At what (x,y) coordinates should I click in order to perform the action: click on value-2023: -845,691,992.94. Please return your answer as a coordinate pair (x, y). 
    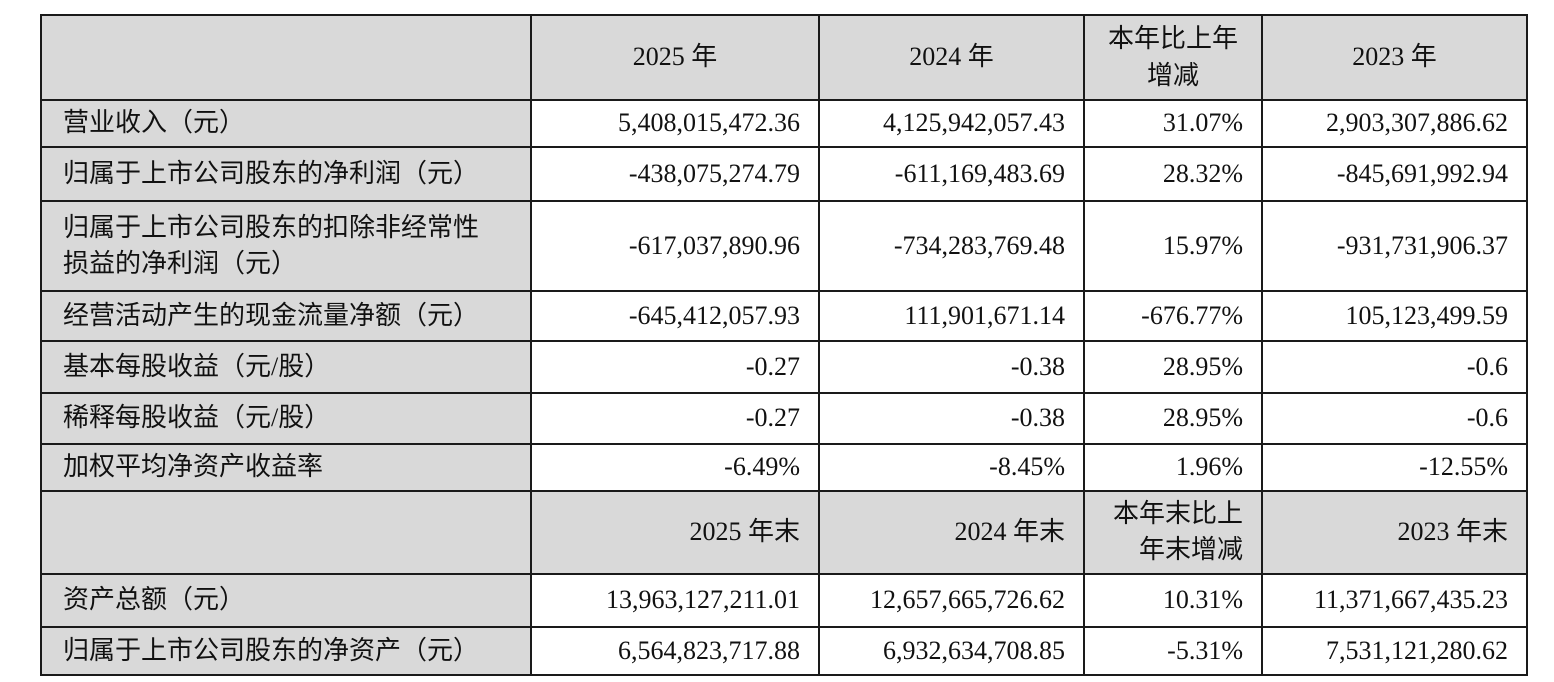
    Looking at the image, I should click on (1394, 174).